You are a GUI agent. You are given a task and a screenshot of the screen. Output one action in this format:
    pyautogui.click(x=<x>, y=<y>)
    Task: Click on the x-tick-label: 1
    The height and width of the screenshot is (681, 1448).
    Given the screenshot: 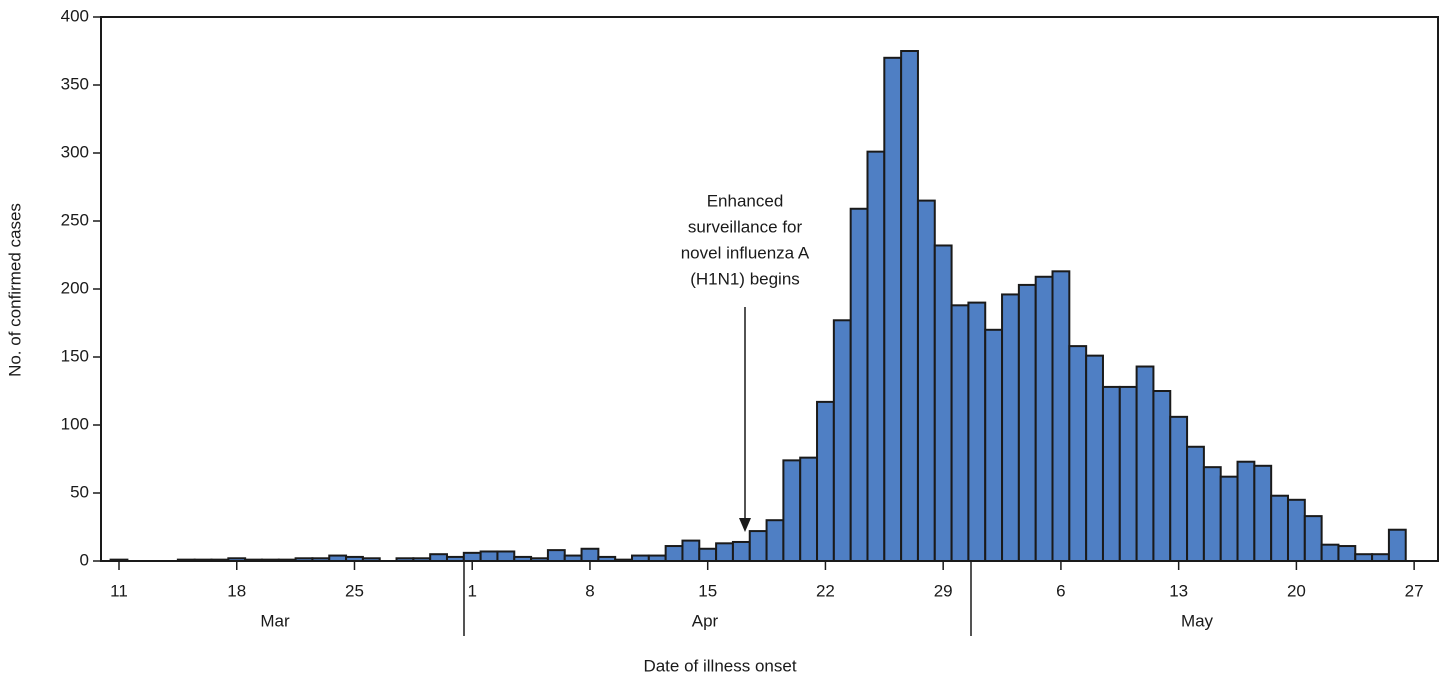 What is the action you would take?
    pyautogui.click(x=471, y=590)
    